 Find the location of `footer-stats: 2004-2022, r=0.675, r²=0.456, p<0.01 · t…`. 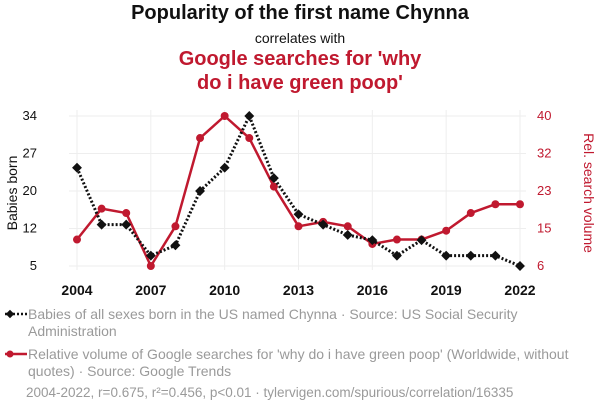

footer-stats: 2004-2022, r=0.675, r²=0.456, p<0.01 · t… is located at coordinates (270, 392).